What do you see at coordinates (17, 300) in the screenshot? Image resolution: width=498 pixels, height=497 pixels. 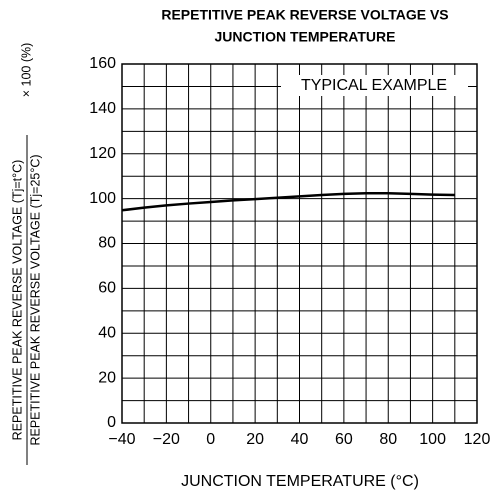 I see `y-label-numerator: REPETITIVE PEAK REVERSE VOLTAGE (Tj=t°C)` at bounding box center [17, 300].